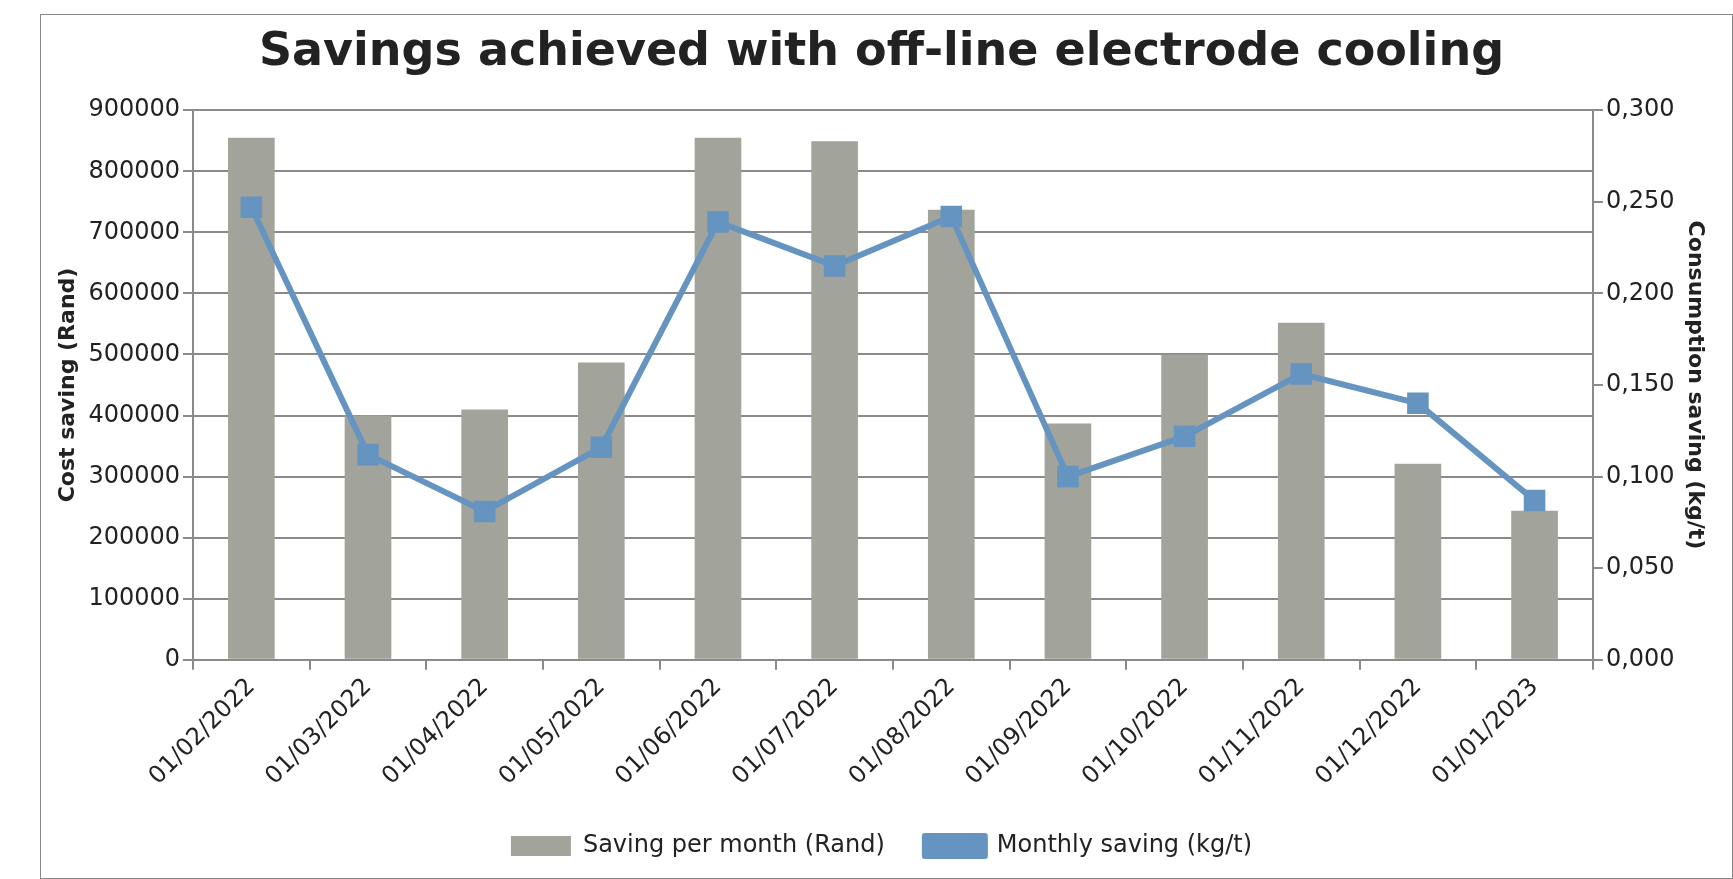 The width and height of the screenshot is (1733, 879). Describe the element at coordinates (1697, 385) in the screenshot. I see `y2-axis-title: Consumption saving (kg/t)` at that location.